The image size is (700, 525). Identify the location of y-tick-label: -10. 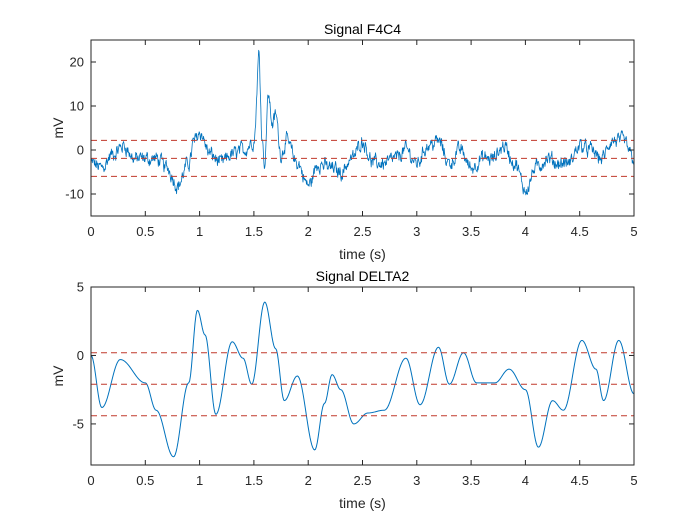
(74, 194).